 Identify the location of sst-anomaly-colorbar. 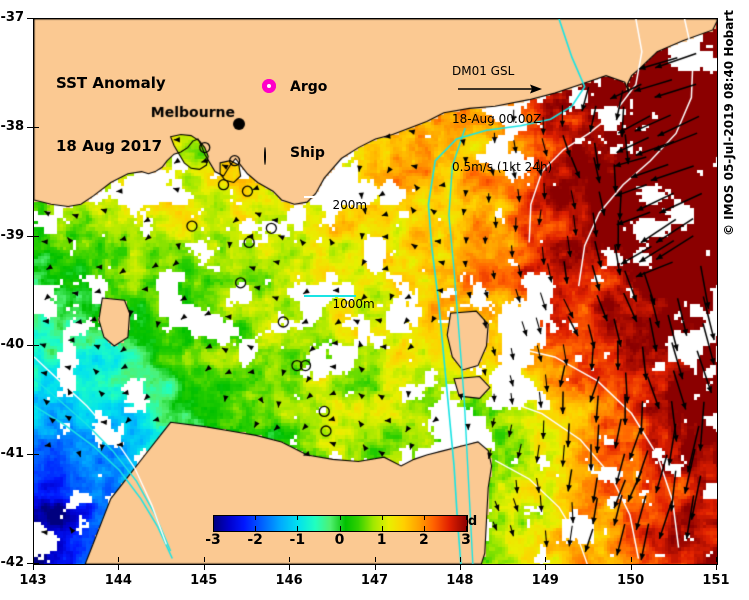
(340, 523).